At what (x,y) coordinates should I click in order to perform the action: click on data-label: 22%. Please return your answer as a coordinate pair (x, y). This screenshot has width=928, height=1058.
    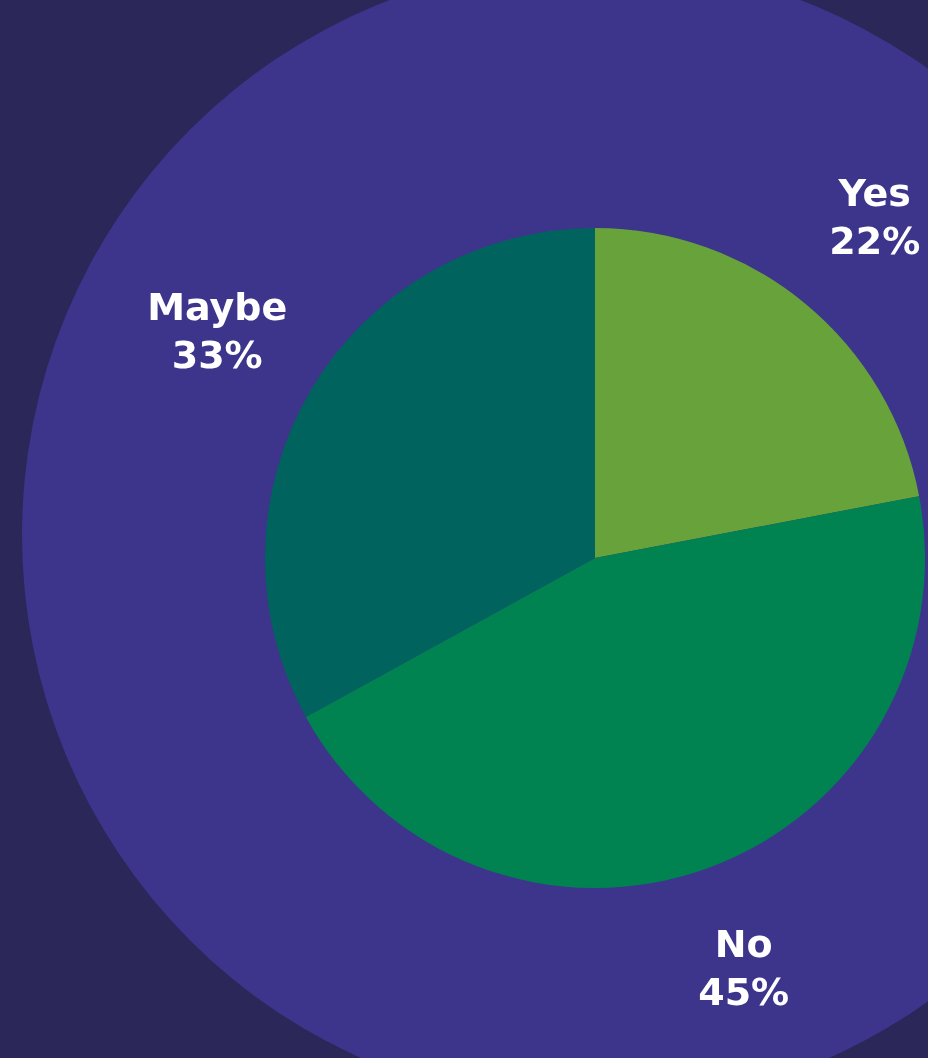
    Looking at the image, I should click on (875, 240).